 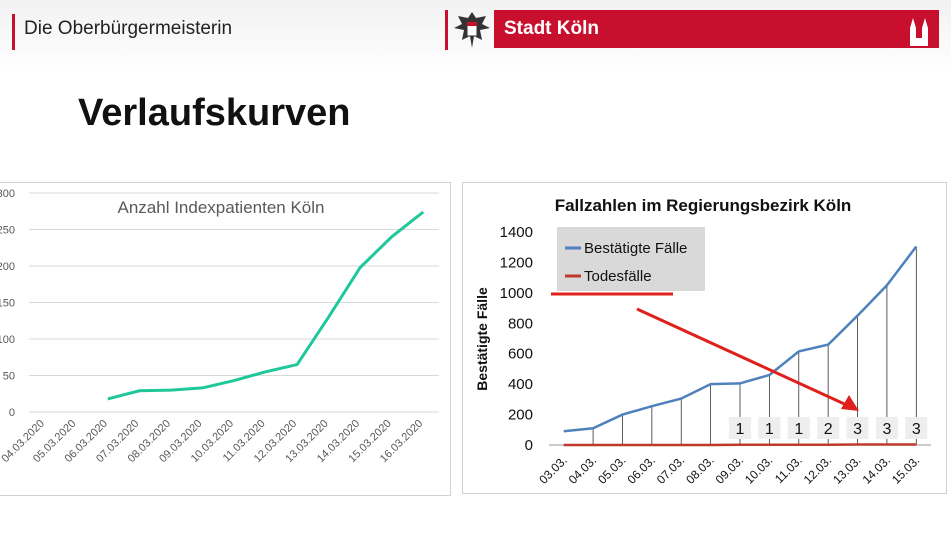 I want to click on y-tick-label: 250, so click(x=7, y=231).